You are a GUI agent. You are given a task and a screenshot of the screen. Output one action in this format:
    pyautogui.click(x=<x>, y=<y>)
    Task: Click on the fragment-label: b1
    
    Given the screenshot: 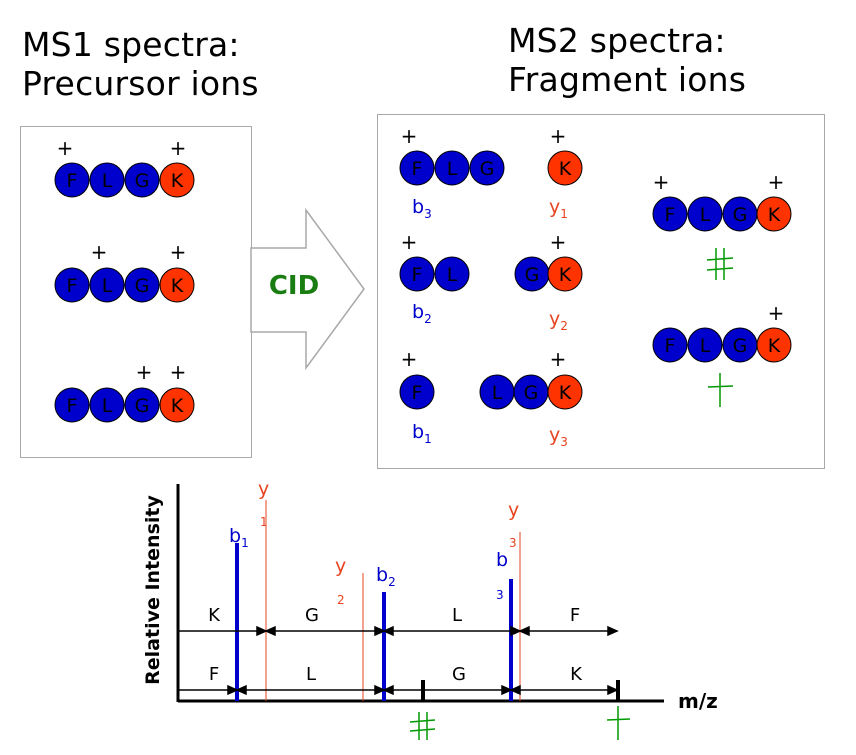 What is the action you would take?
    pyautogui.click(x=422, y=433)
    